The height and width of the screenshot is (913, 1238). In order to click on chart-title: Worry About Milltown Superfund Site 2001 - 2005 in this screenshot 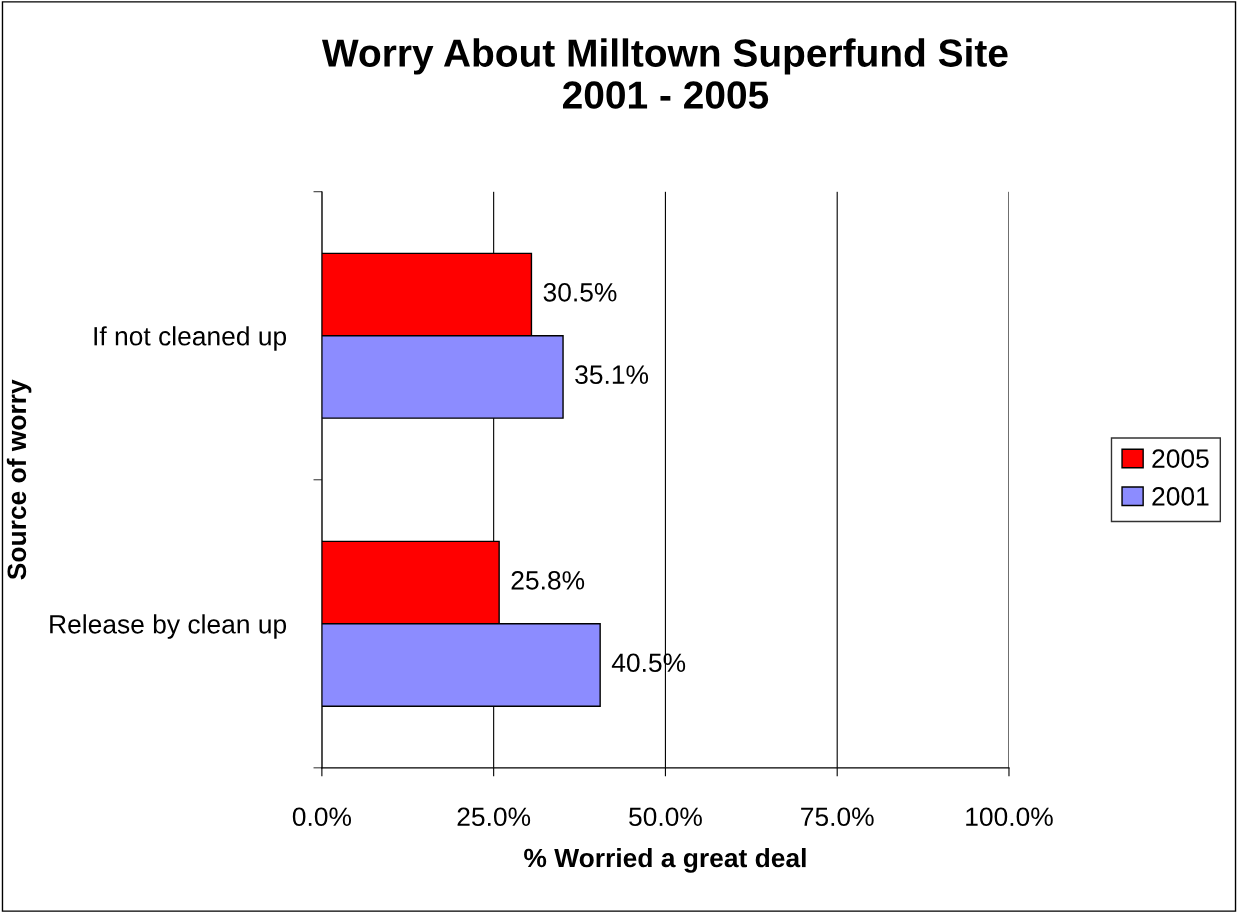, I will do `click(664, 73)`.